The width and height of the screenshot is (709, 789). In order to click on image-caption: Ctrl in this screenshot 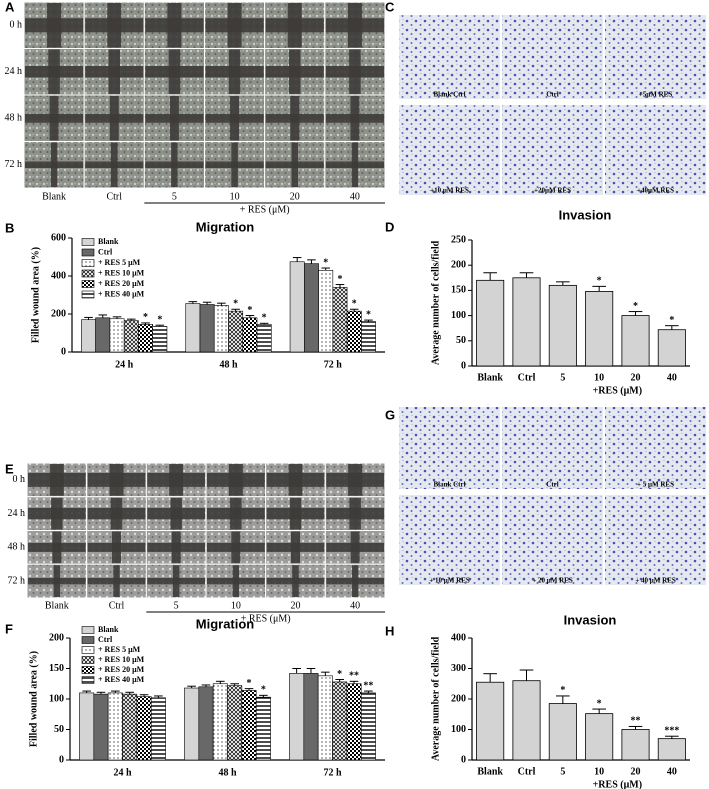, I will do `click(552, 485)`.